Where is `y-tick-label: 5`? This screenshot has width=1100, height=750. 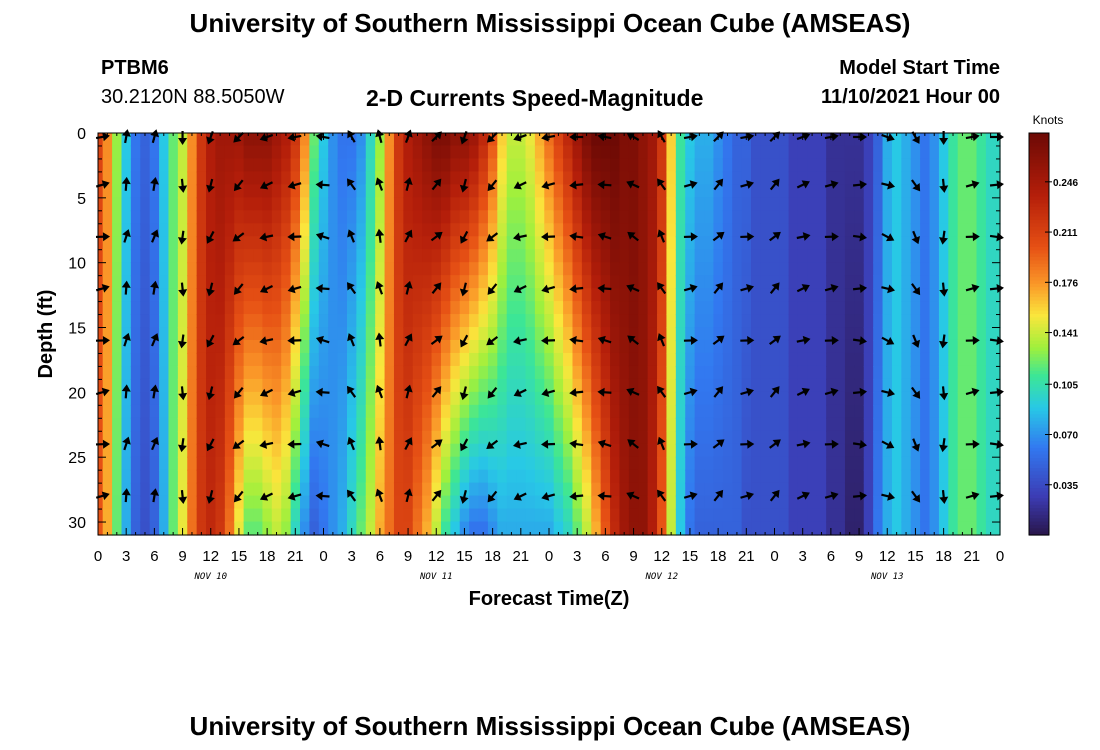 y-tick-label: 5 is located at coordinates (81, 199).